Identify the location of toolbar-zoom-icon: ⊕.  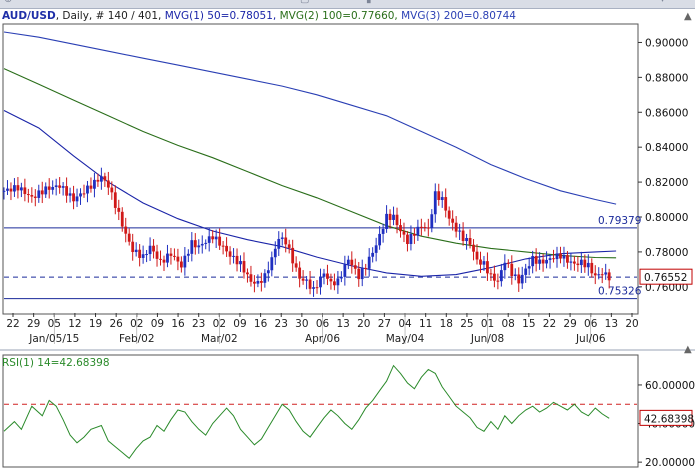
(8, 2).